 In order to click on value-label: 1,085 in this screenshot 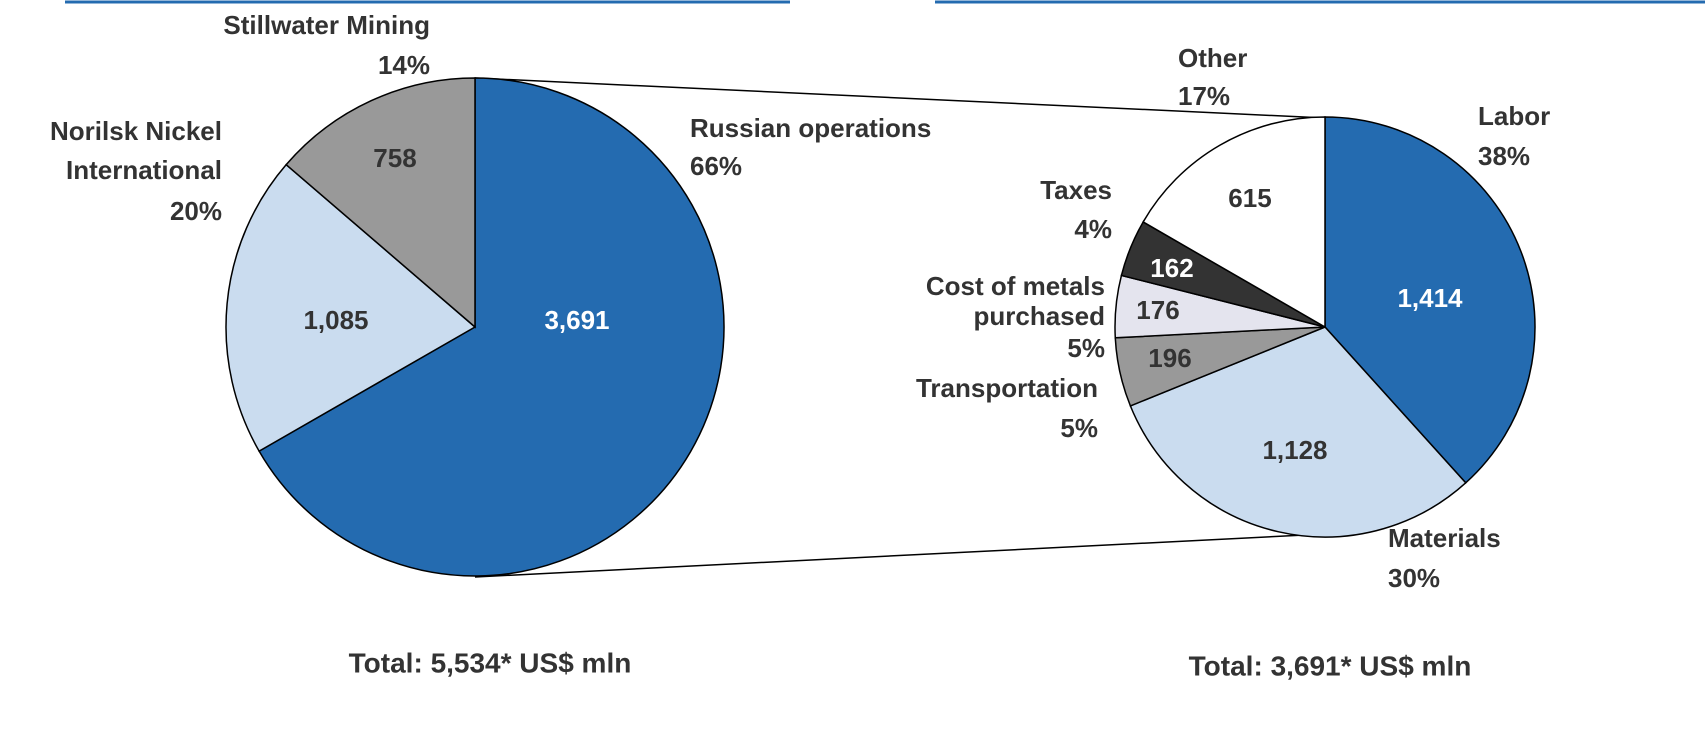, I will do `click(335, 320)`.